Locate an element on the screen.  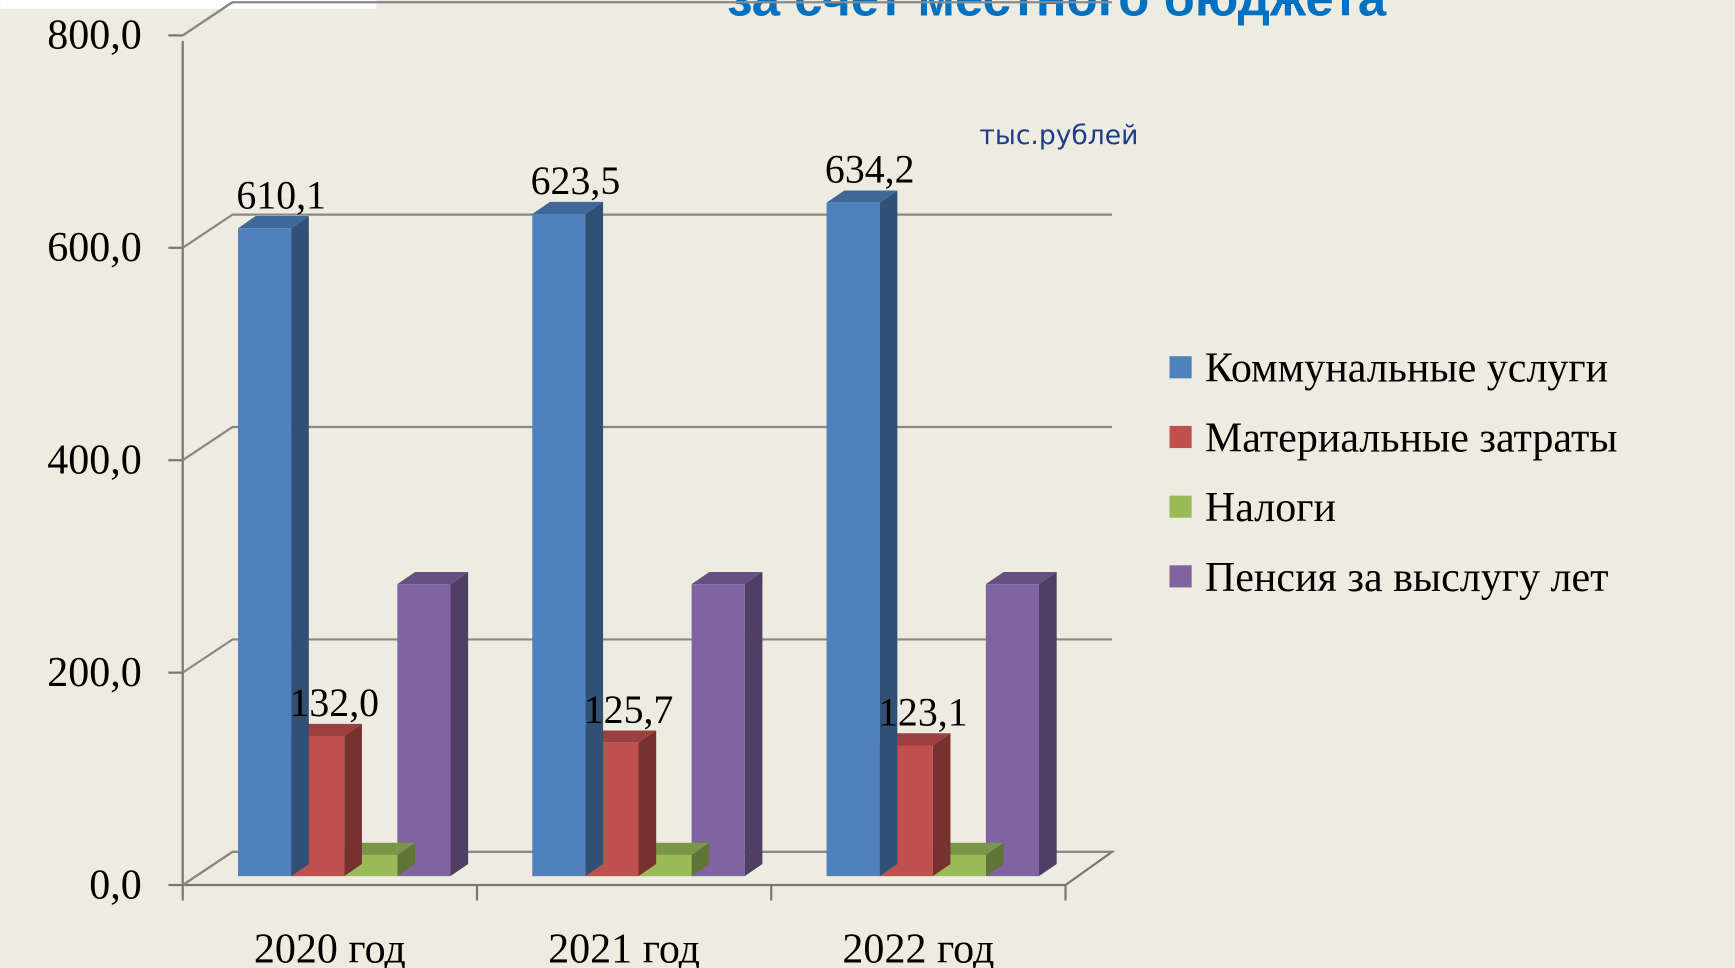
x-tick-label: 2022 год is located at coordinates (918, 947).